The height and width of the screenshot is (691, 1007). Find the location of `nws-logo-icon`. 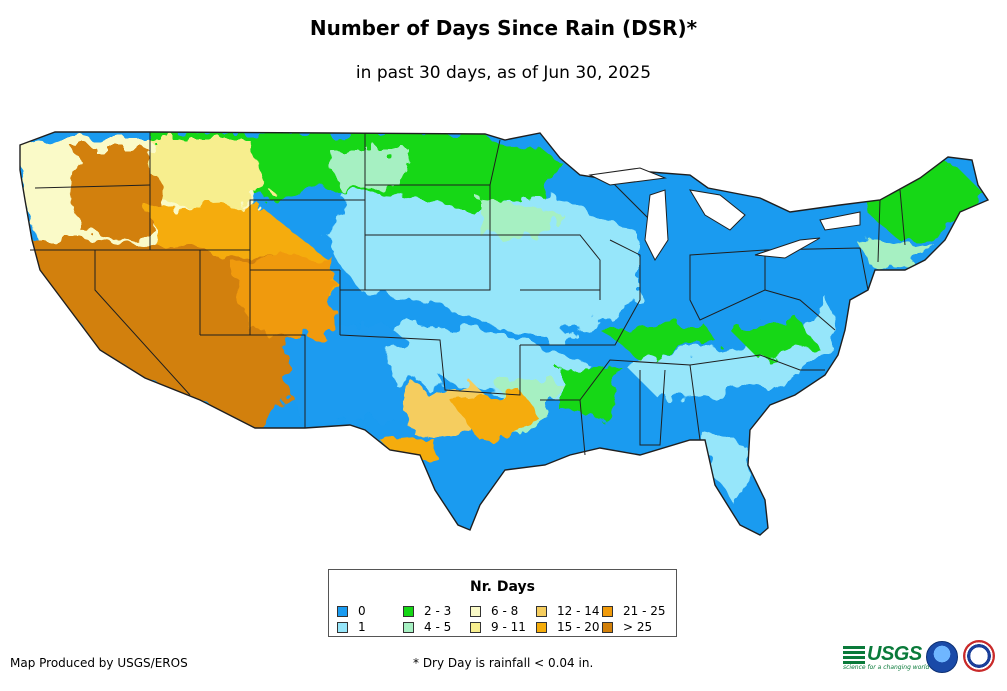

nws-logo-icon is located at coordinates (979, 656).